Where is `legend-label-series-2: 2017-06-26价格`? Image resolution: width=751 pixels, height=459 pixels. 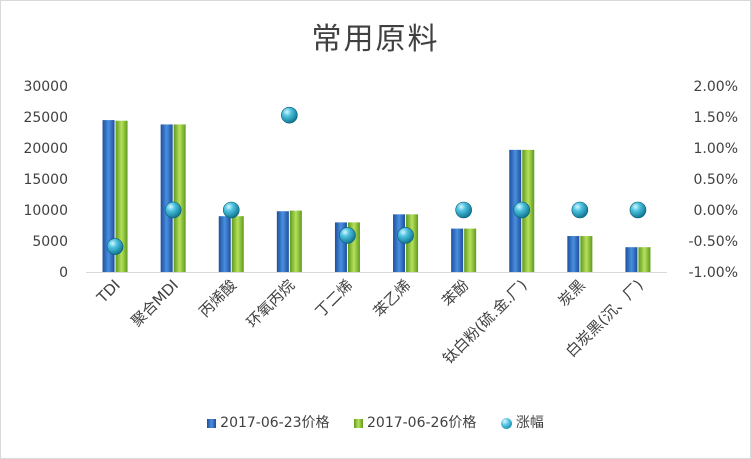
legend-label-series-2: 2017-06-26价格 is located at coordinates (422, 423).